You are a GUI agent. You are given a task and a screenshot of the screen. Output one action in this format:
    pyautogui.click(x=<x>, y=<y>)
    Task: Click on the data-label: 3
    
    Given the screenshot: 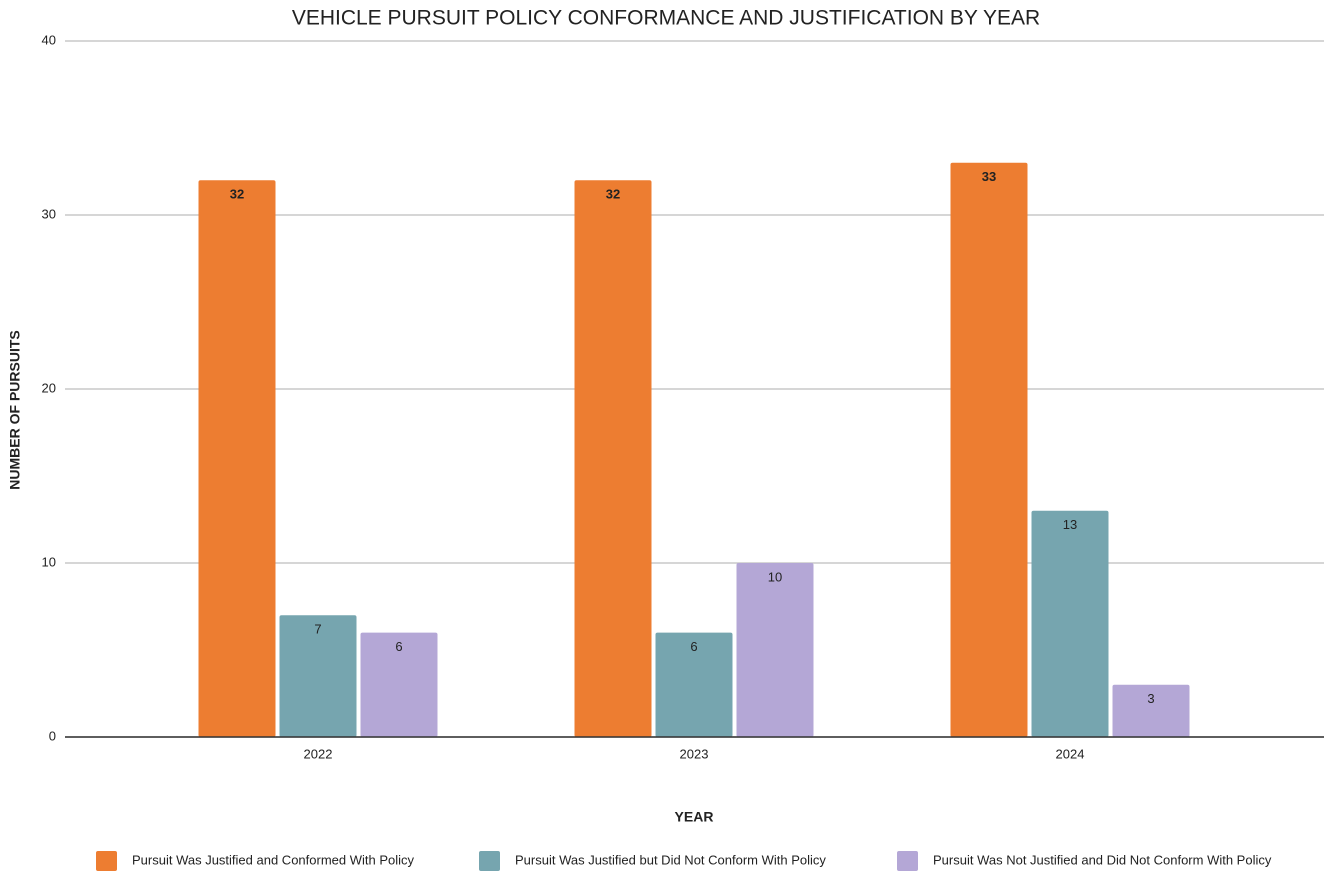 What is the action you would take?
    pyautogui.click(x=1150, y=698)
    